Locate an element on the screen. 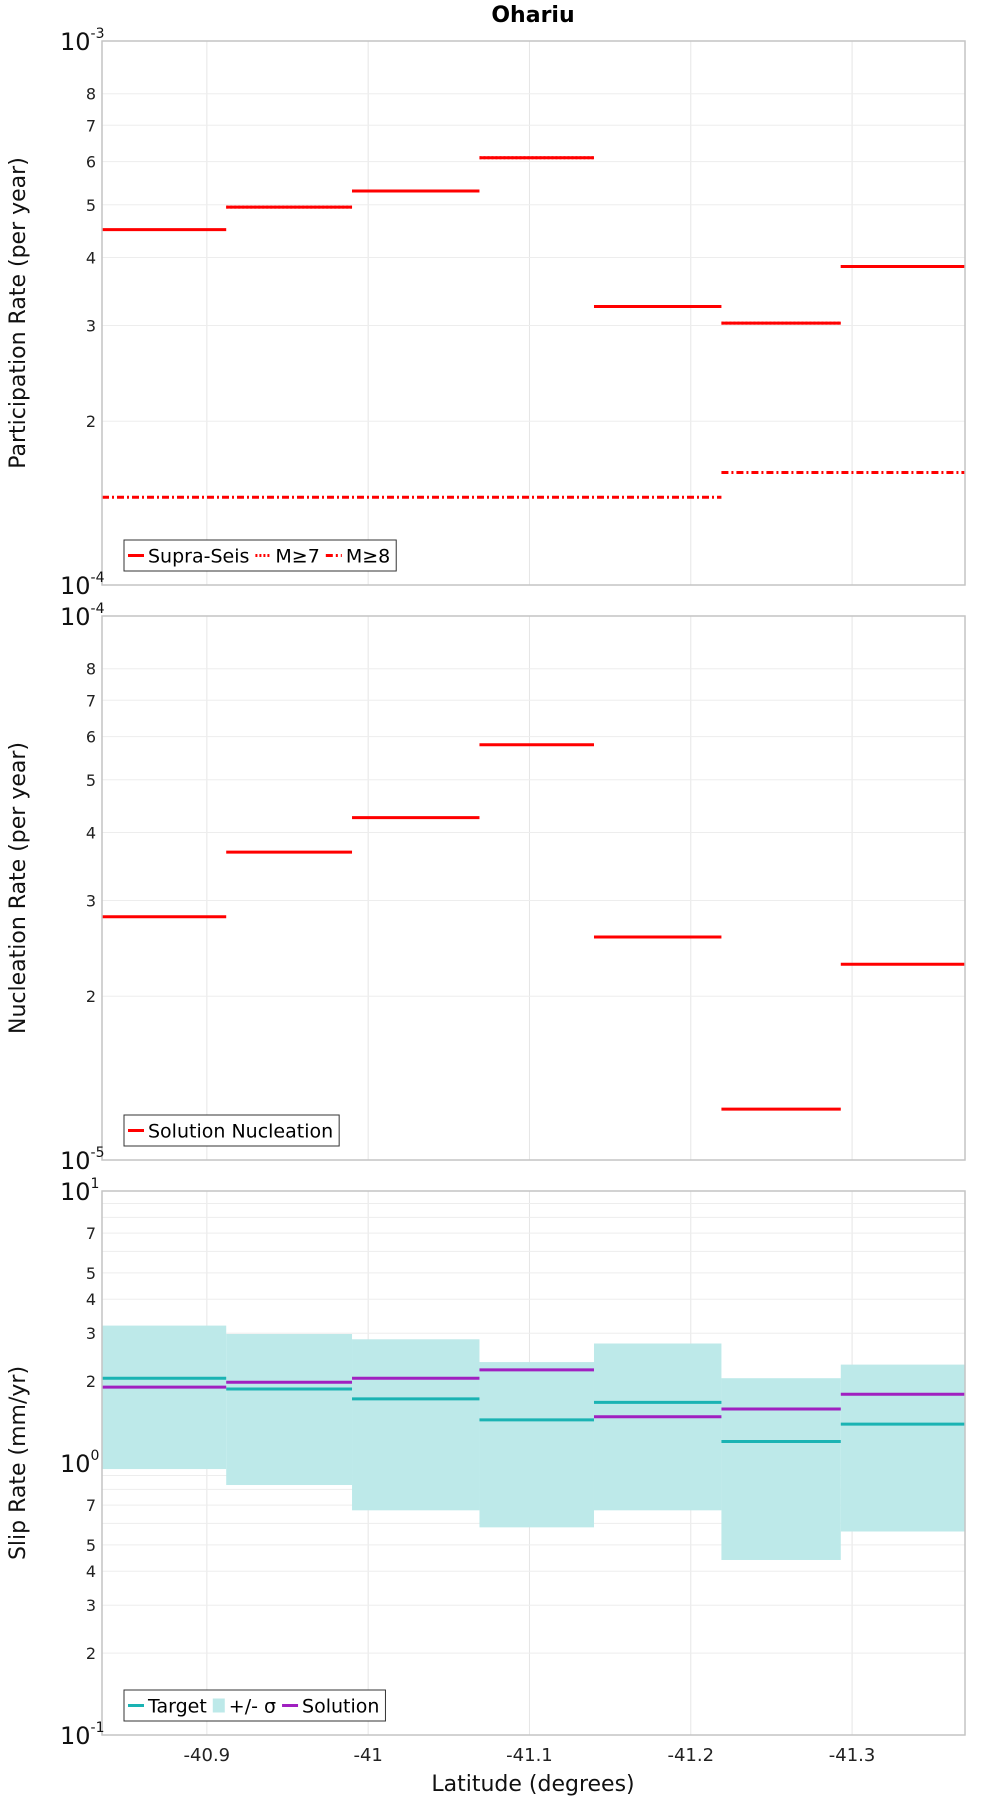 The height and width of the screenshot is (1800, 1000). y-axis-title: Slip Rate (mm/yr) is located at coordinates (18, 1463).